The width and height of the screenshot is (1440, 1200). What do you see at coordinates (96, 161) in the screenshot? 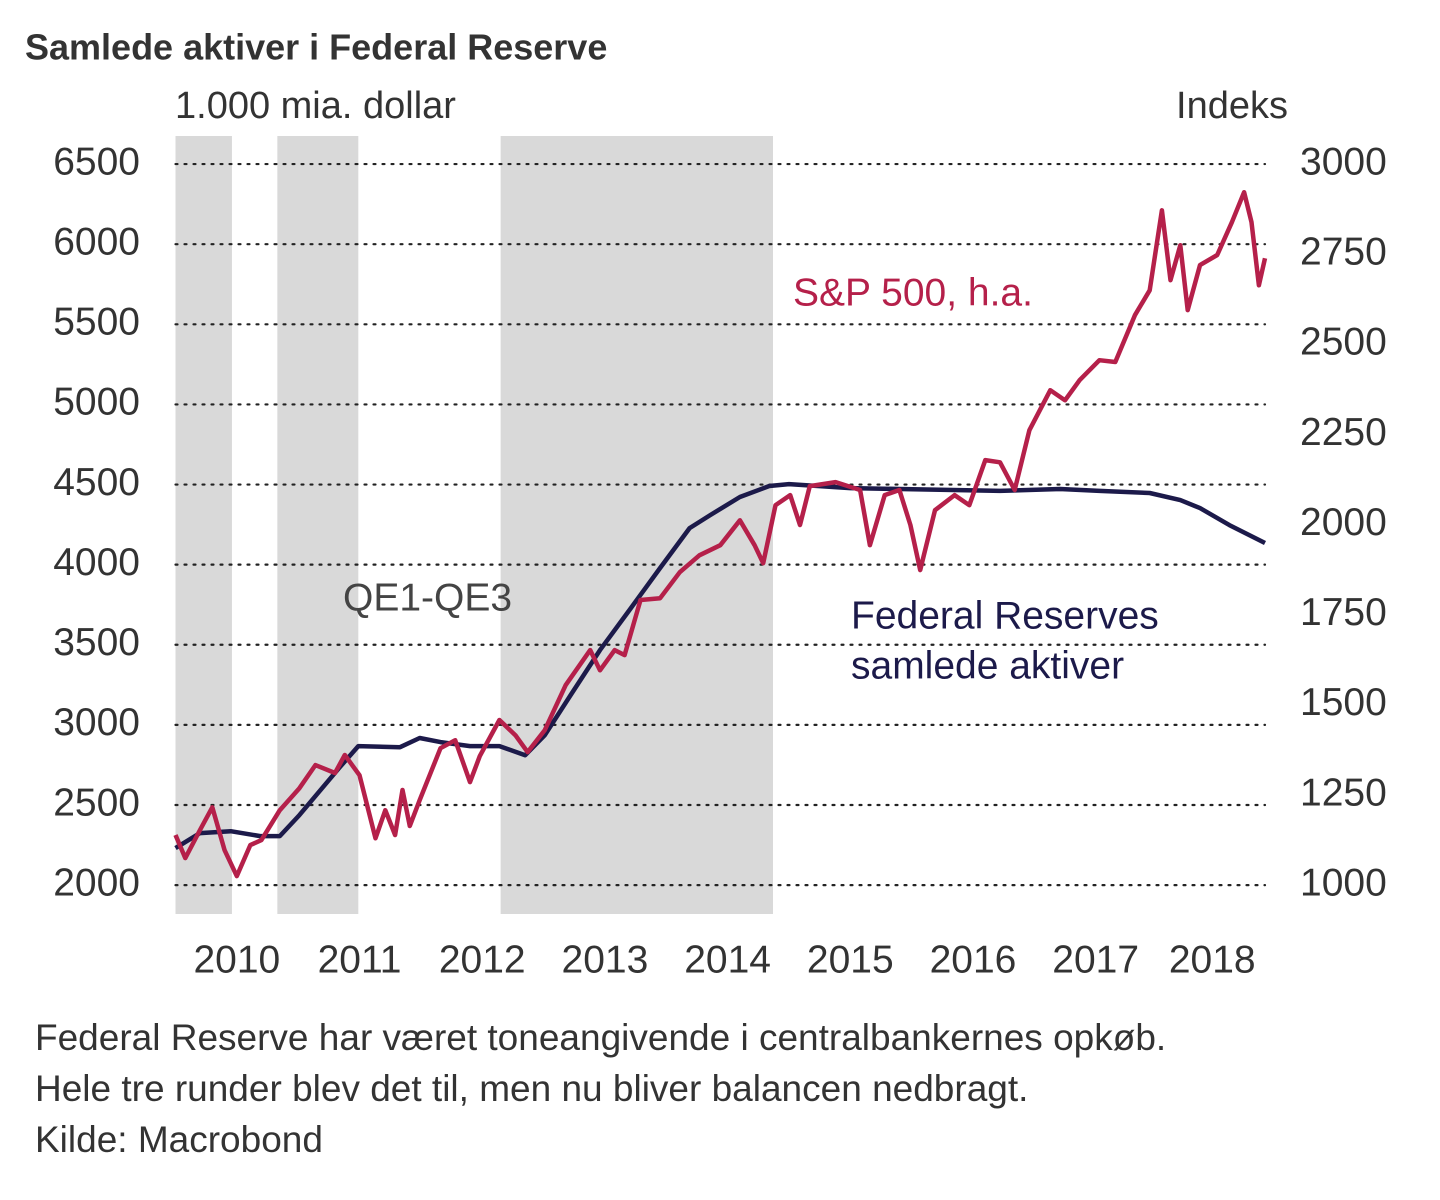
I see `y-tick-label: 6500` at bounding box center [96, 161].